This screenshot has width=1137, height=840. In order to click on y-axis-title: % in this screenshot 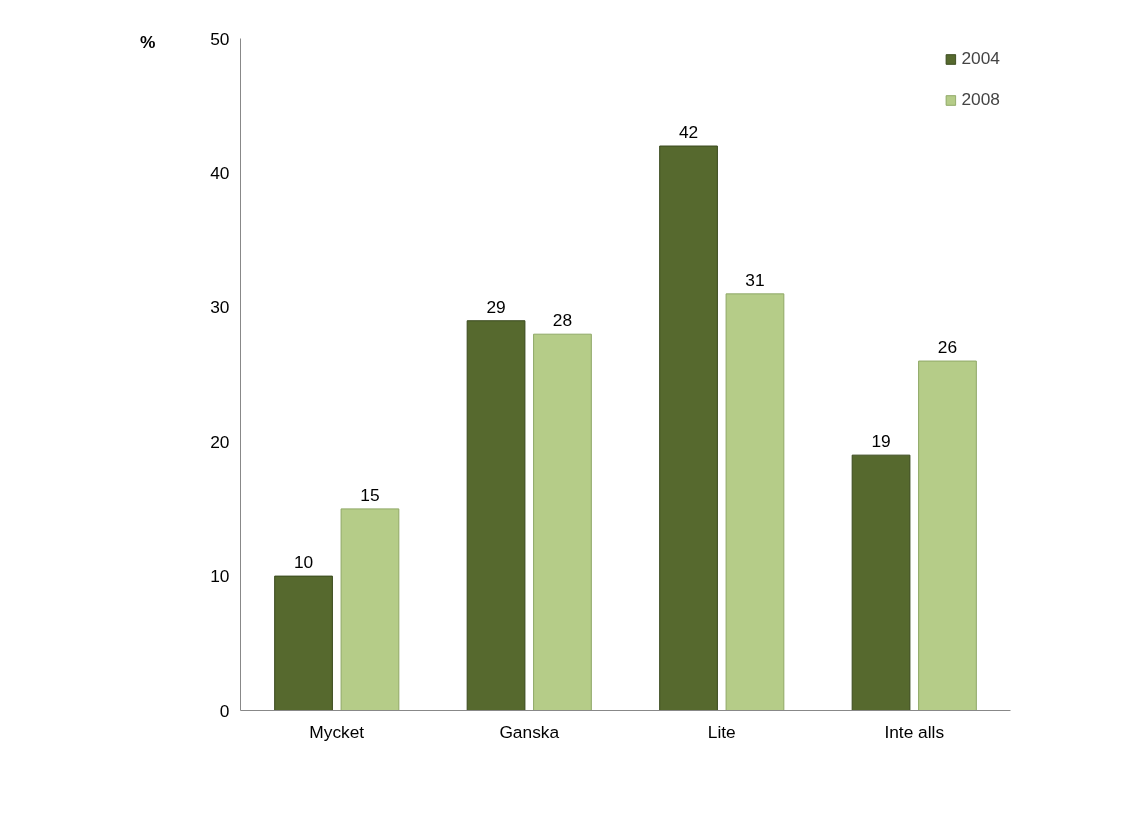, I will do `click(148, 42)`.